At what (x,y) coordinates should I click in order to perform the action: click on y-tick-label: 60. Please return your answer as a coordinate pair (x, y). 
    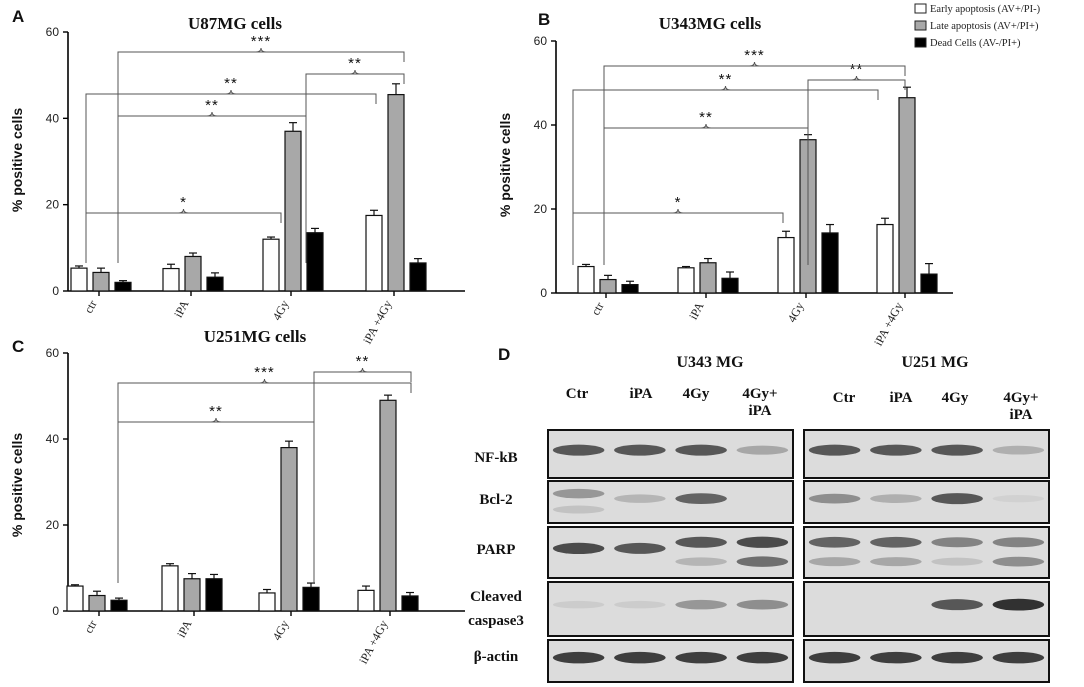
    Looking at the image, I should click on (541, 41).